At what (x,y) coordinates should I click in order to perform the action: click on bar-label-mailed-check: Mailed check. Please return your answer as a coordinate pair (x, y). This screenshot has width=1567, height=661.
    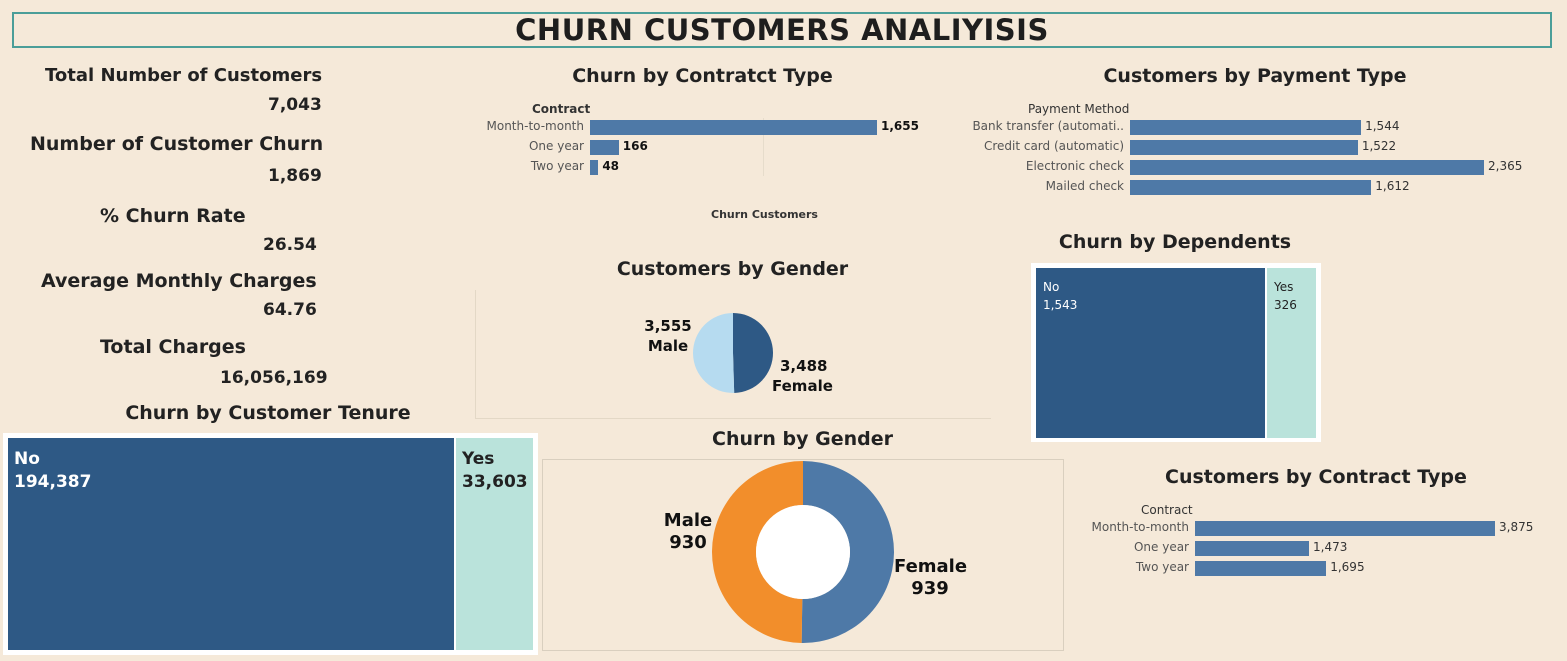
    Looking at the image, I should click on (1084, 186).